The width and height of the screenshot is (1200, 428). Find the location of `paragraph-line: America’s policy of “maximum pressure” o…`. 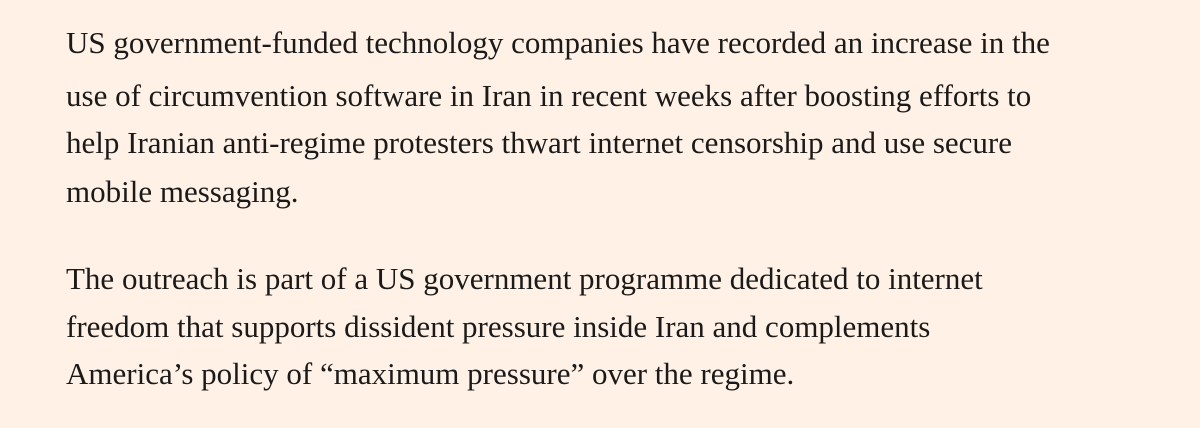

paragraph-line: America’s policy of “maximum pressure” o… is located at coordinates (430, 373).